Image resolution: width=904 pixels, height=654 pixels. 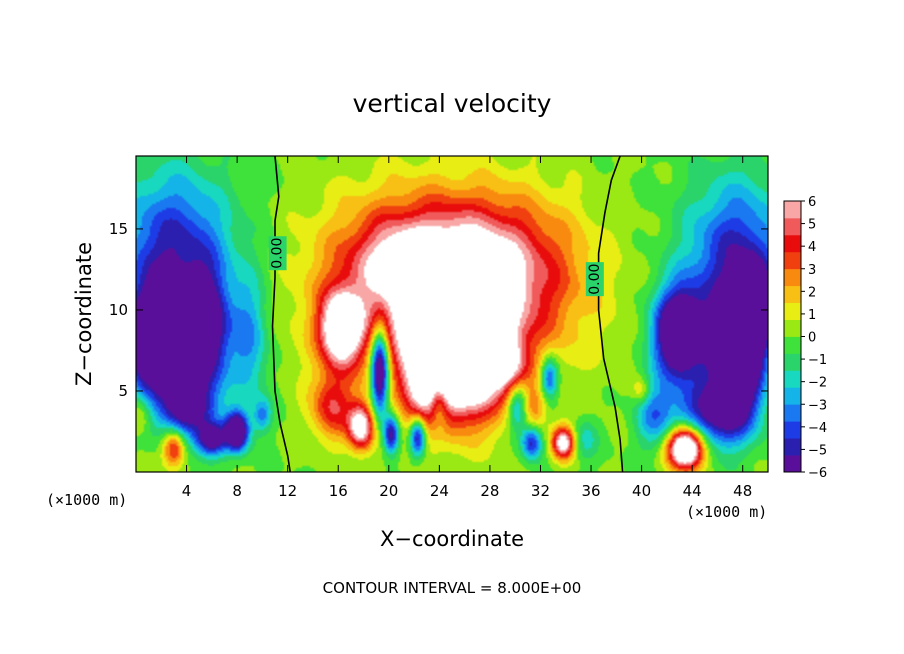 What do you see at coordinates (287, 491) in the screenshot?
I see `x-tick-label: 12` at bounding box center [287, 491].